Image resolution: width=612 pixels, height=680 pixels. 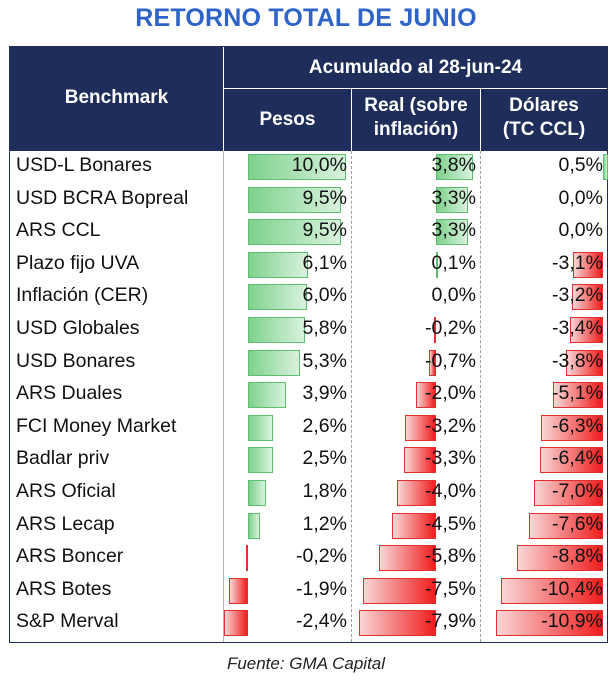 I want to click on table-row: FCI Money Market 2,6% -3,2% -6,3%, so click(x=308, y=428).